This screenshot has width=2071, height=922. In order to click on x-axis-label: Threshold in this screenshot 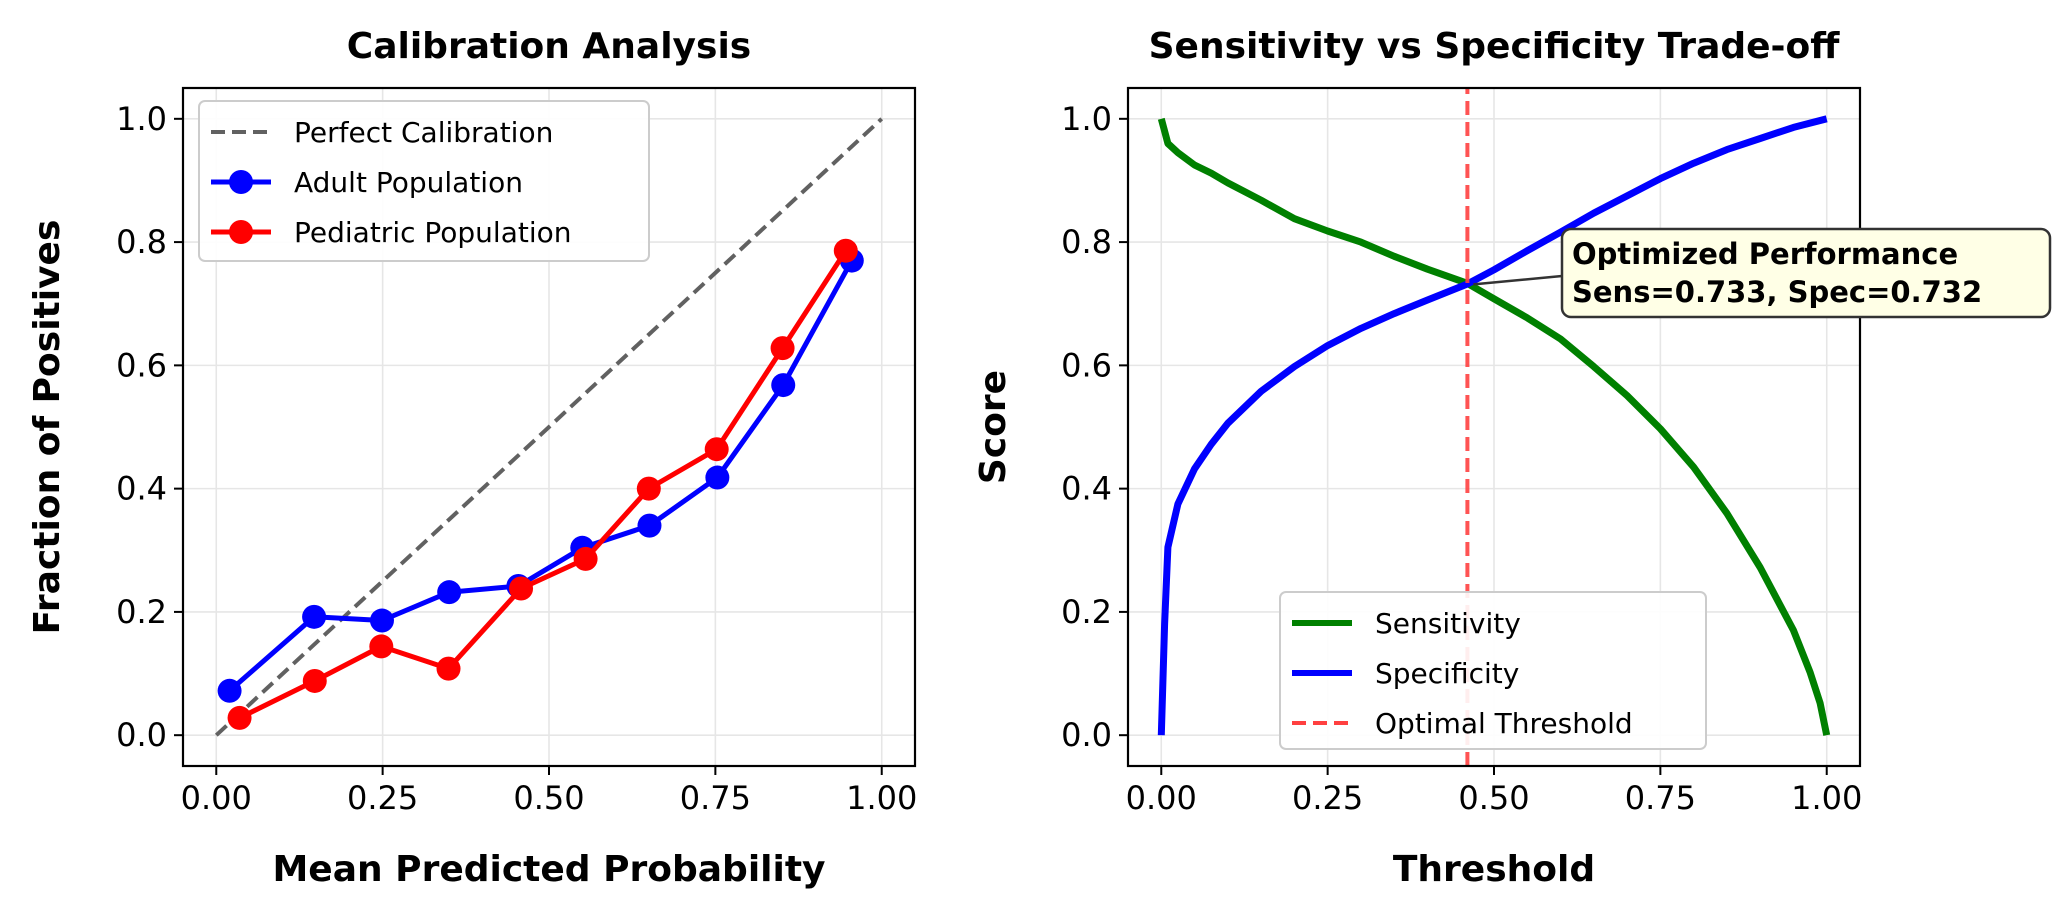, I will do `click(1494, 869)`.